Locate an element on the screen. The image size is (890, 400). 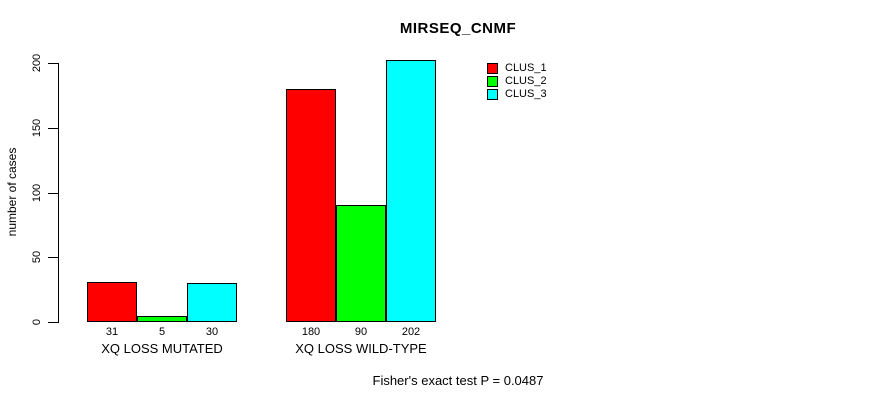
y-axis-line is located at coordinates (58, 193).